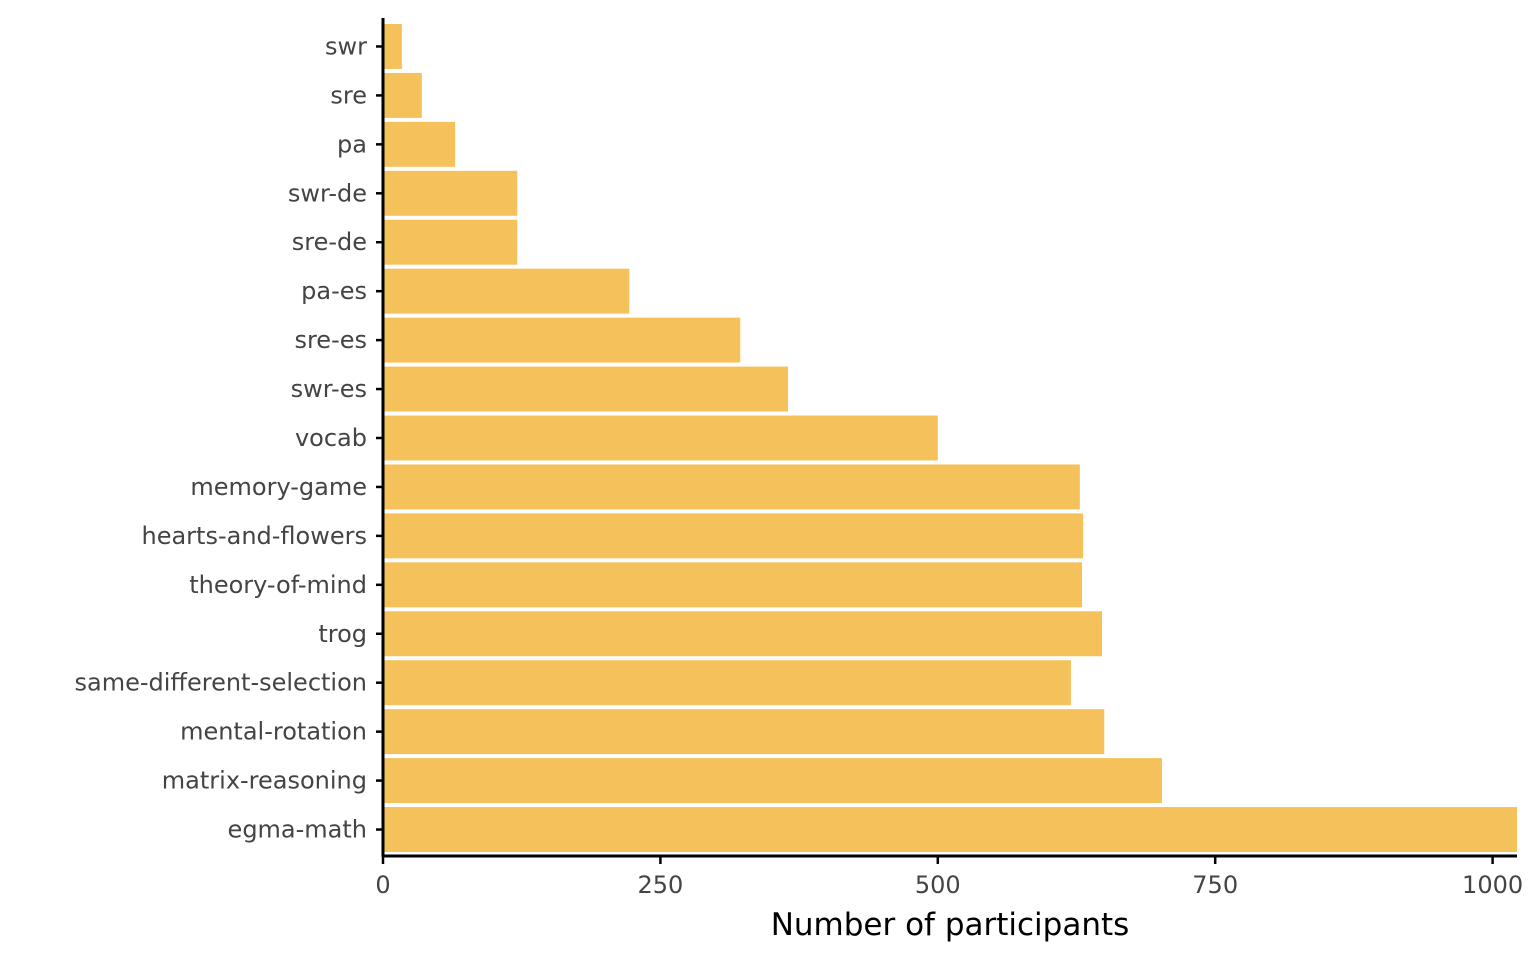 This screenshot has width=1536, height=960. What do you see at coordinates (254, 536) in the screenshot?
I see `y-tick-label: hearts-and-flowers` at bounding box center [254, 536].